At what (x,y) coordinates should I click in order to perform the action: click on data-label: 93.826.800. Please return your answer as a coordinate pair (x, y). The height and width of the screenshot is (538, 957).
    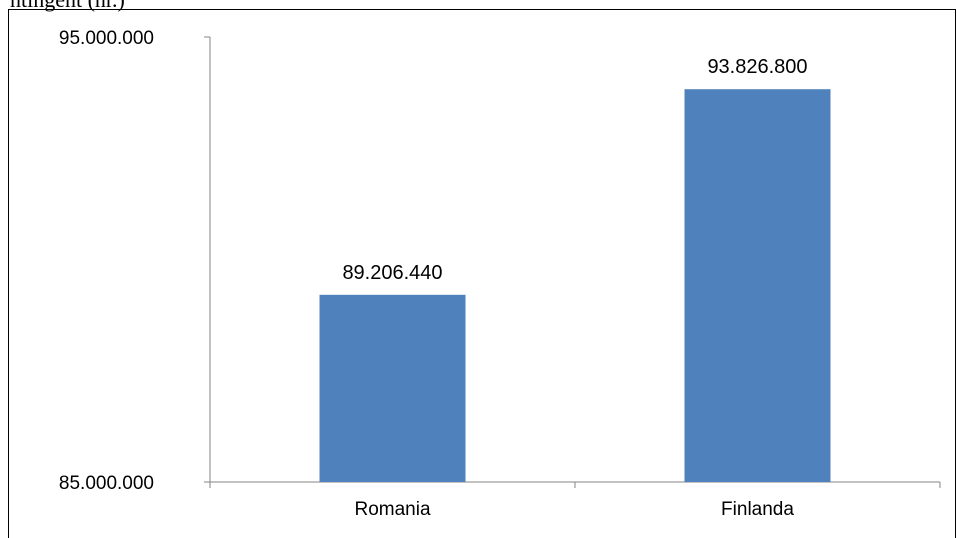
    Looking at the image, I should click on (757, 67).